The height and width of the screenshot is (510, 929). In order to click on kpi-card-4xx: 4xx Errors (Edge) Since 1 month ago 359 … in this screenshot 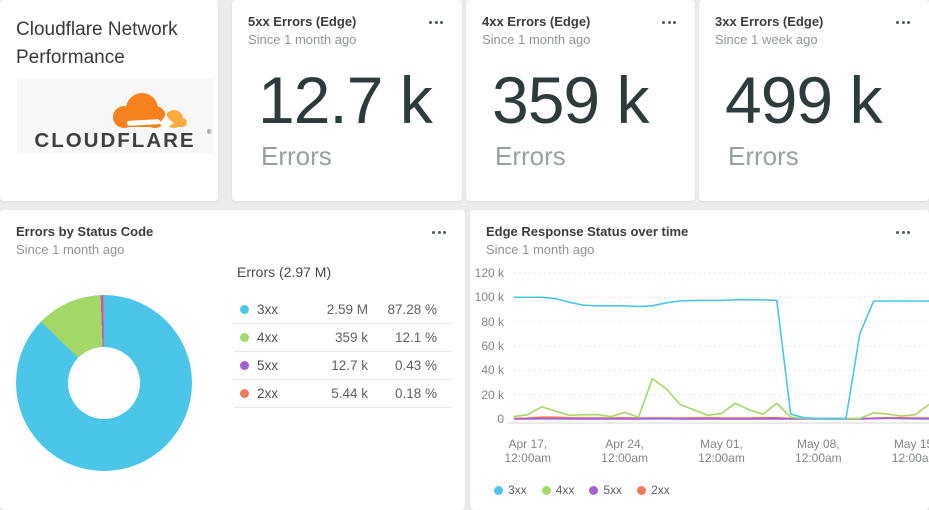, I will do `click(580, 100)`.